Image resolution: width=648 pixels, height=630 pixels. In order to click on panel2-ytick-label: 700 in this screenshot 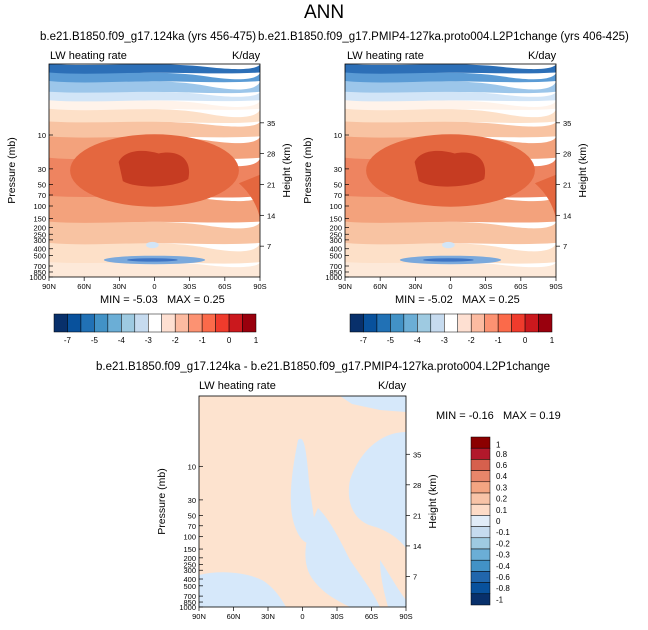, I will do `click(335, 266)`.